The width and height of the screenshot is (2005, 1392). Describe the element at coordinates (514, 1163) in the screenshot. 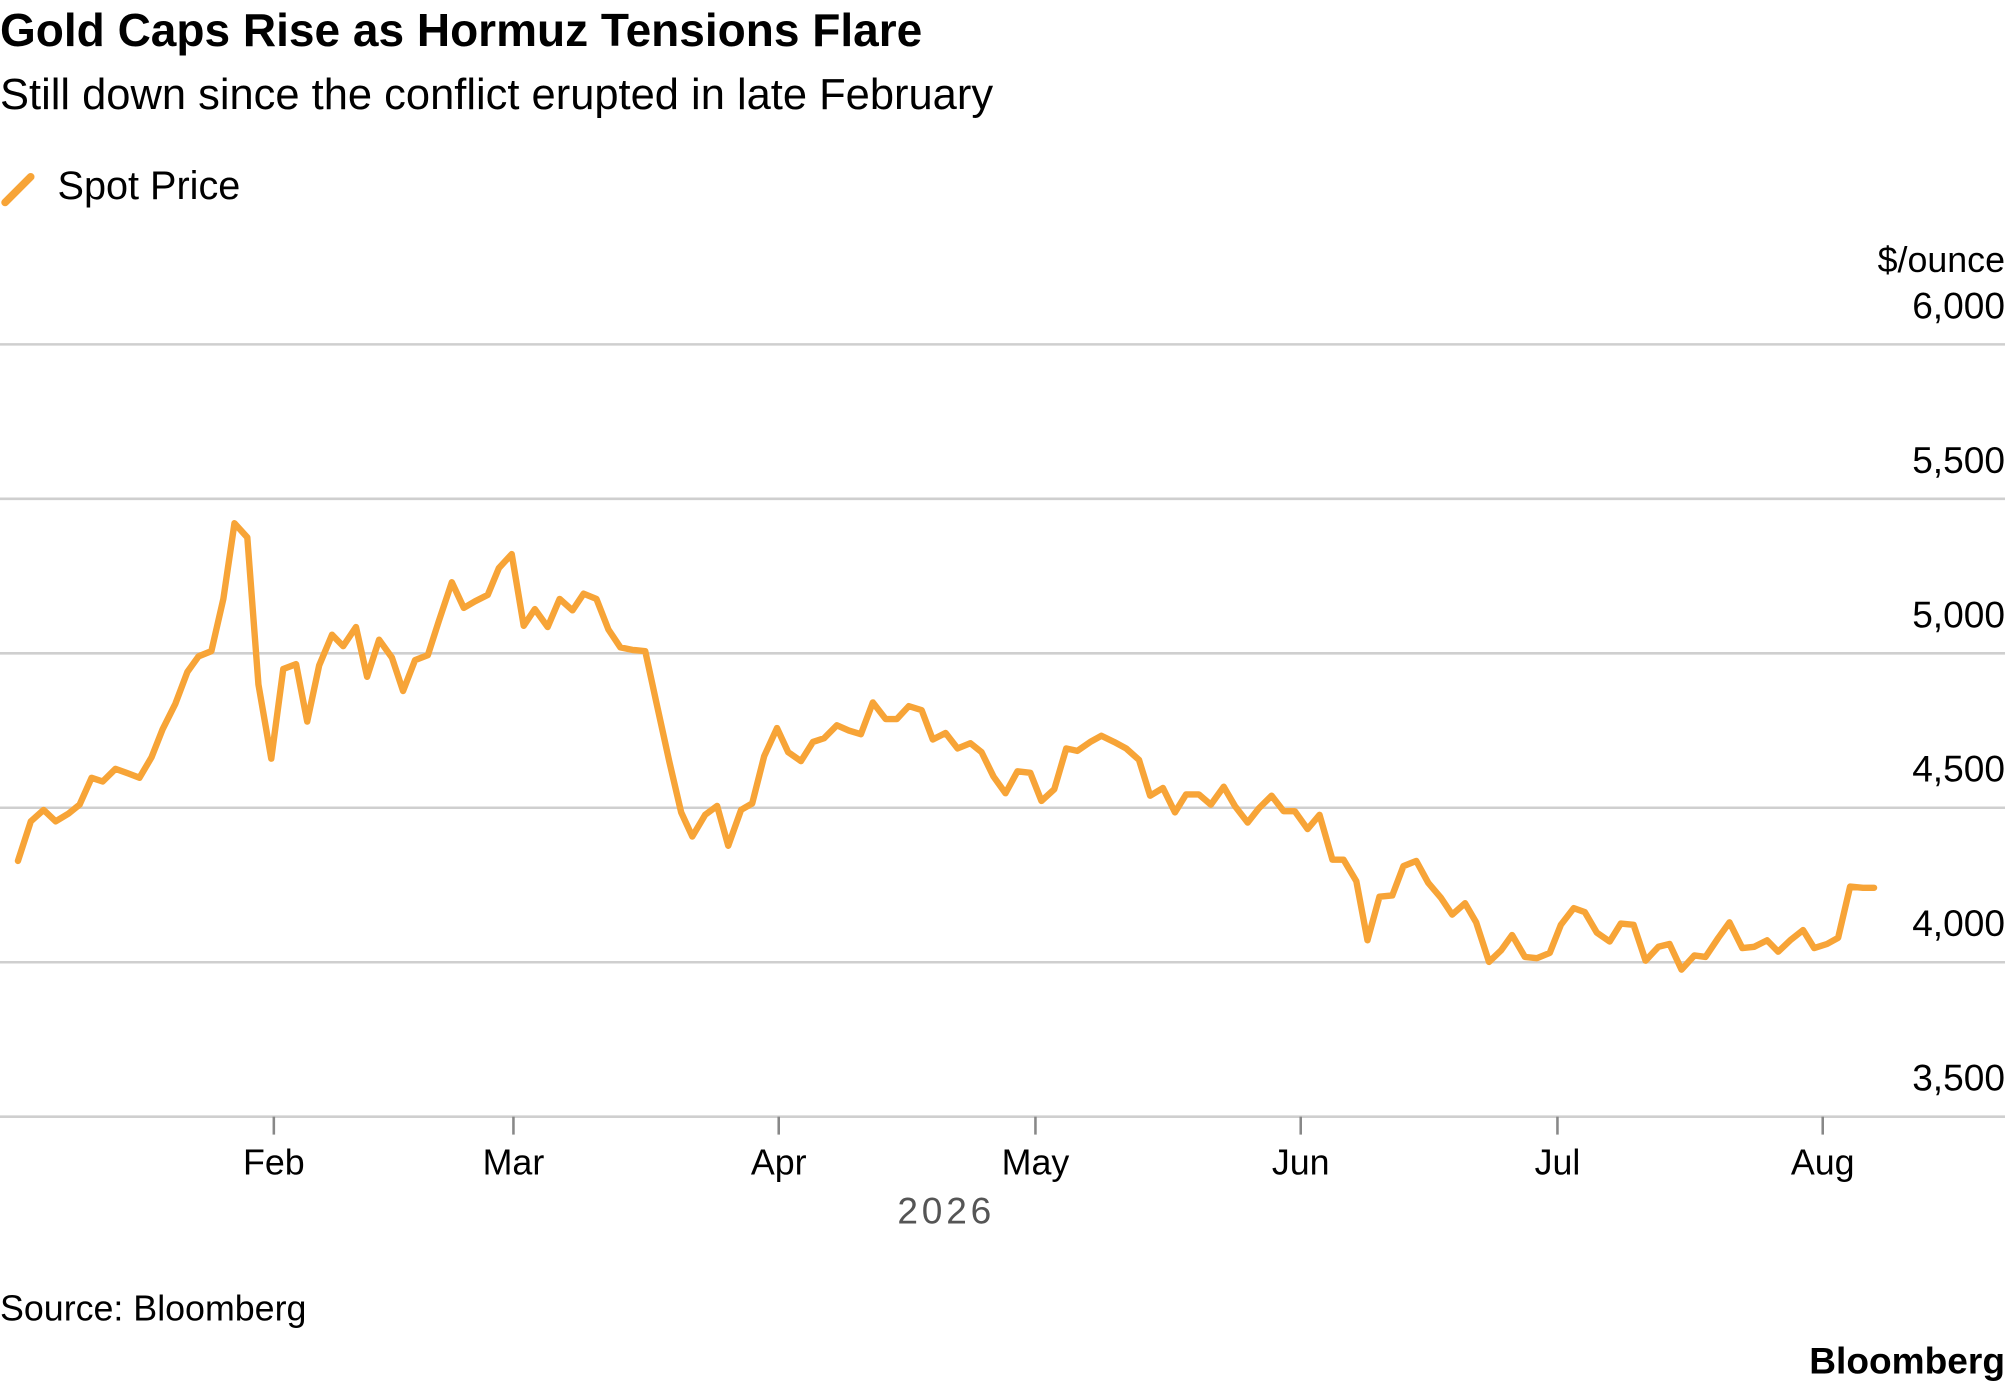

I see `x-tick-label: Mar` at that location.